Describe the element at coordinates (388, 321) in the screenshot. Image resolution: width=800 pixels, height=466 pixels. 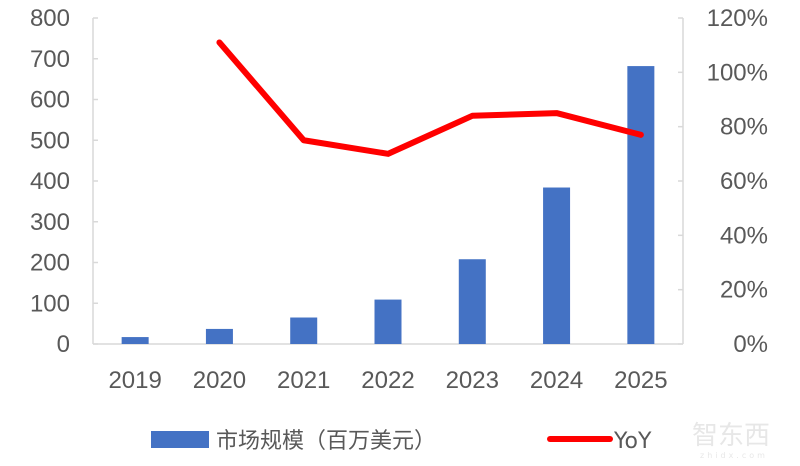
I see `bar-2022` at that location.